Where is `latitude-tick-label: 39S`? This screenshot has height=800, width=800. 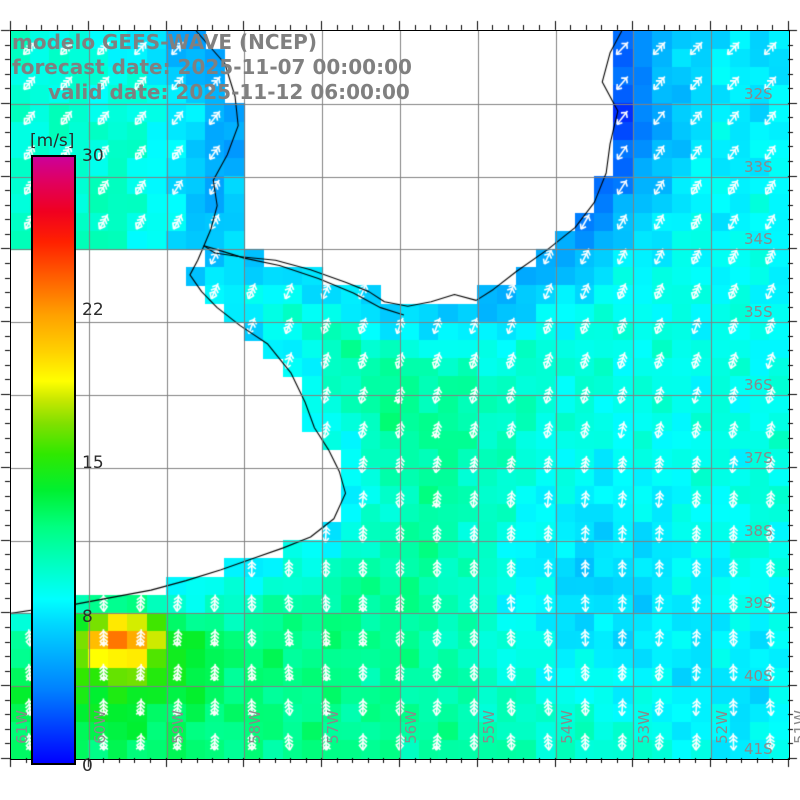
latitude-tick-label: 39S is located at coordinates (758, 603).